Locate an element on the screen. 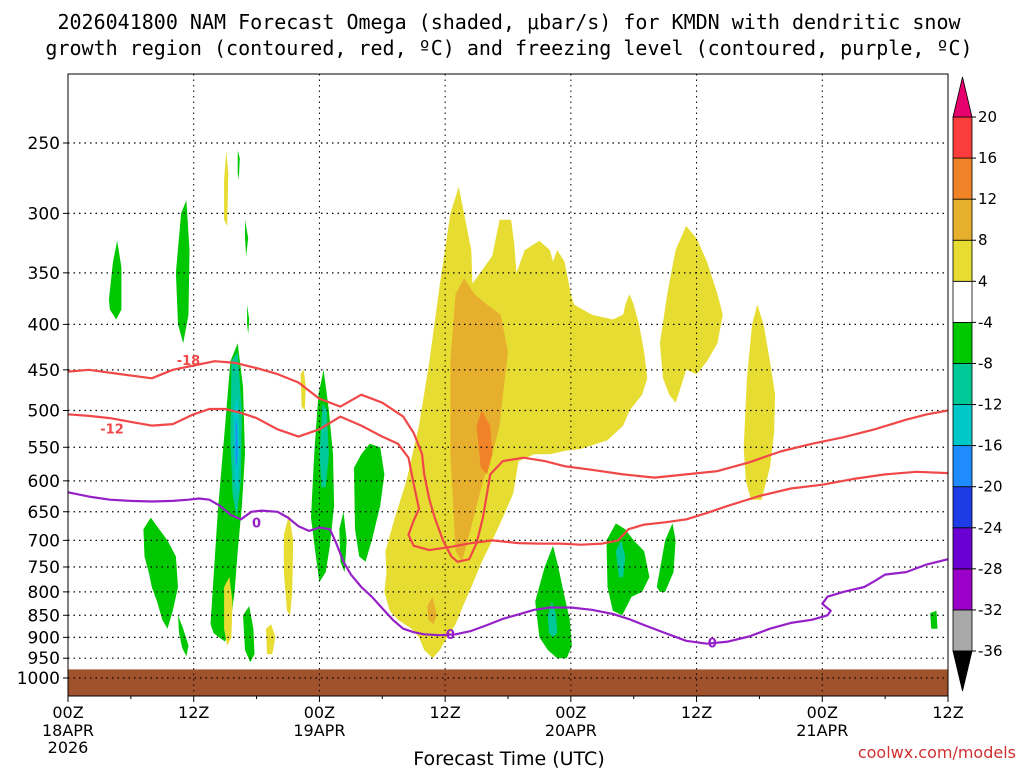 The width and height of the screenshot is (1024, 768). x-date-label-0-1: 2026 is located at coordinates (68, 747).